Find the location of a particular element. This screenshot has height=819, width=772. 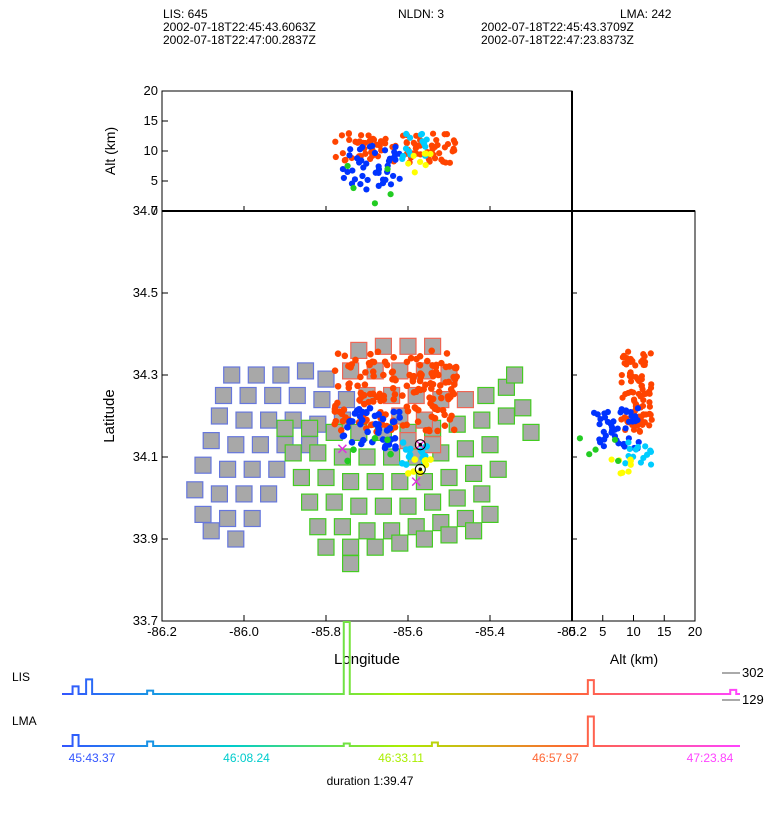

alt-y-tick-label: 0 is located at coordinates (154, 210).